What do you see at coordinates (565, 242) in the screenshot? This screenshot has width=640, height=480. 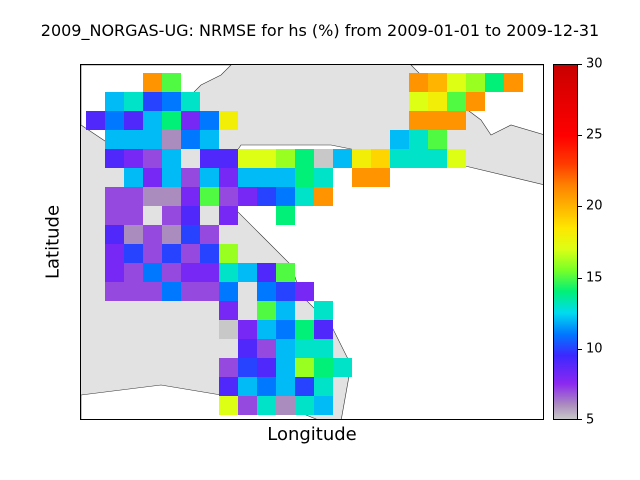 I see `colorbar` at bounding box center [565, 242].